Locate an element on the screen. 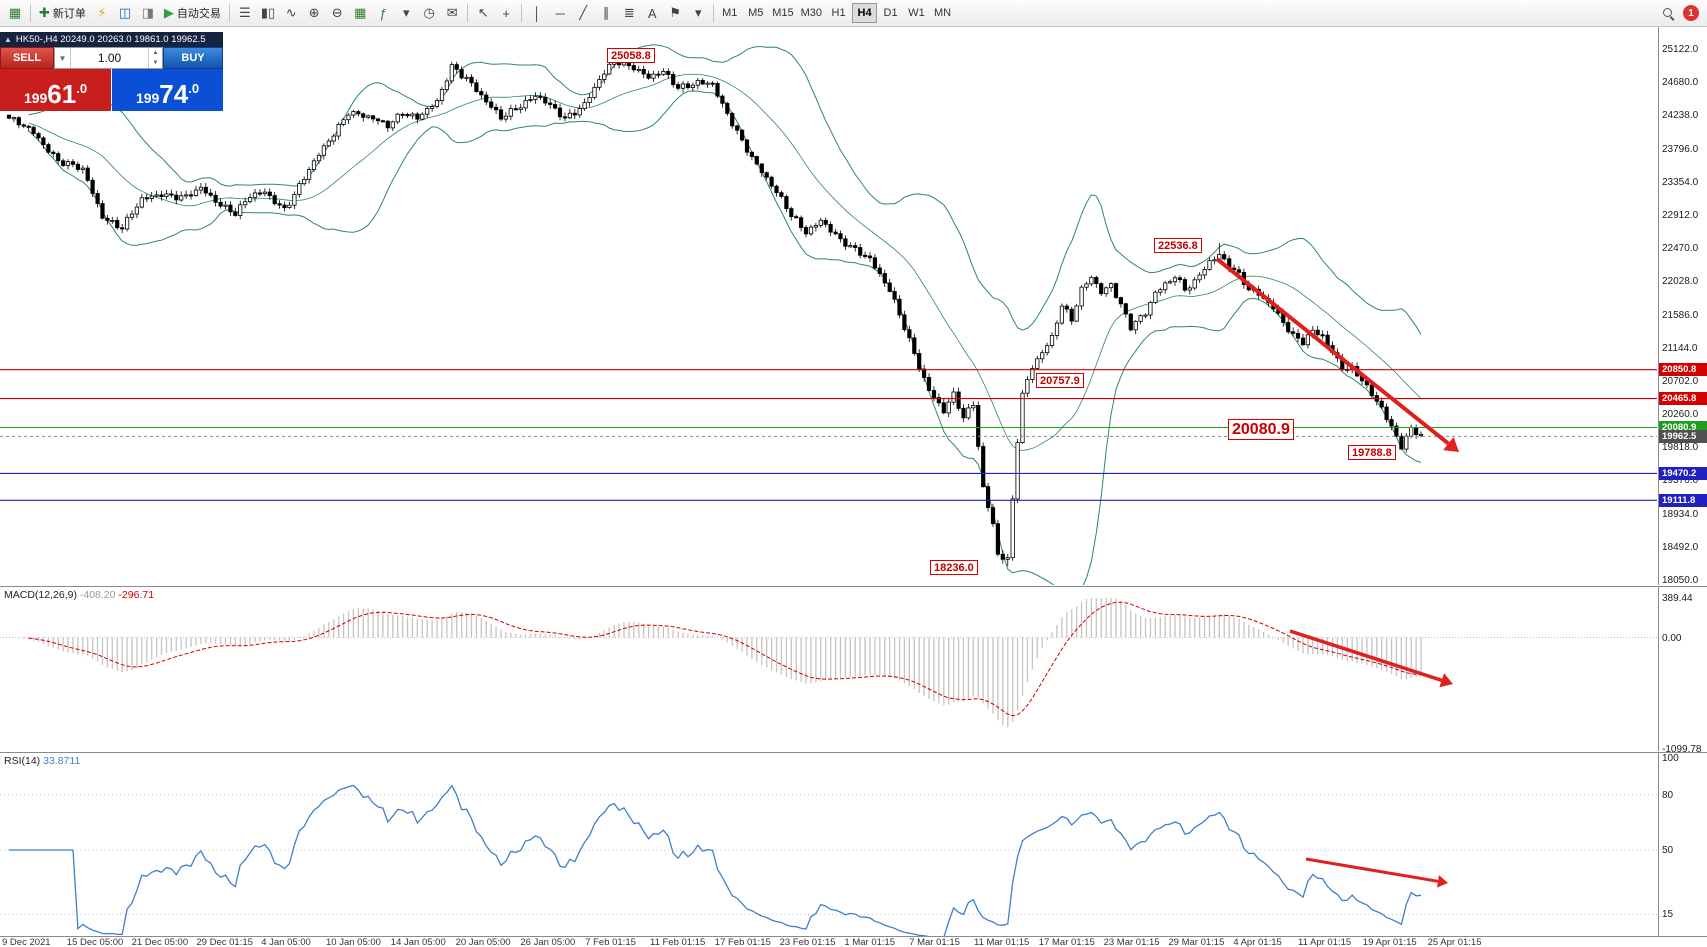 The width and height of the screenshot is (1707, 947). mql-community-icon: ⚡ is located at coordinates (102, 13).